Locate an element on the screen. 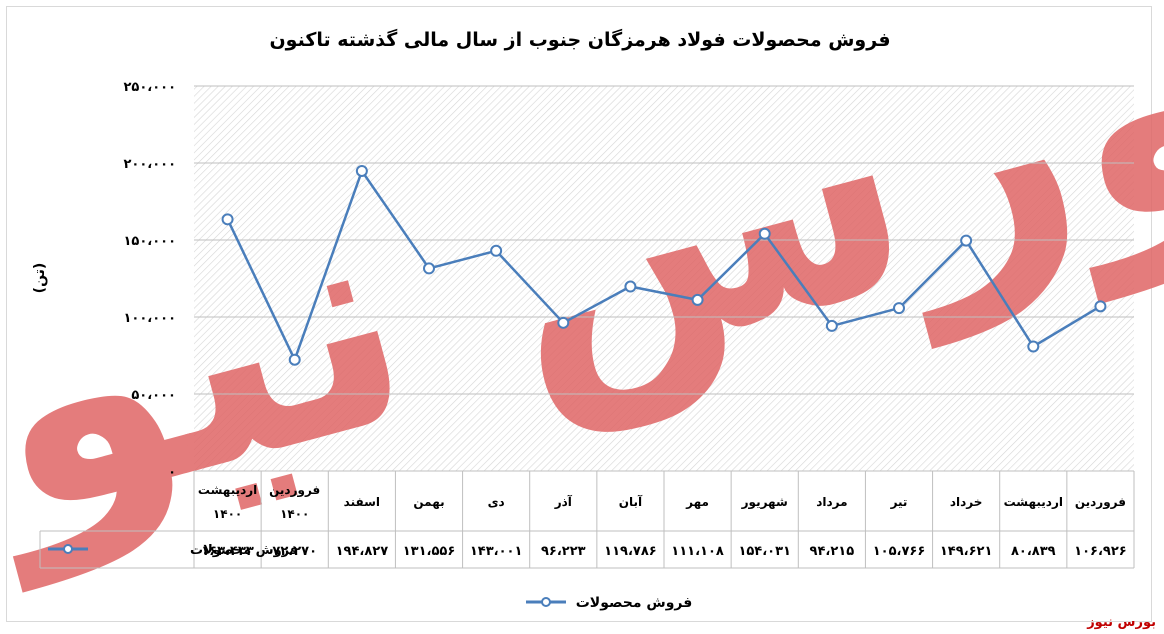 The image size is (1164, 634). data-label: ۸۰،۸۳۹ is located at coordinates (1033, 551).